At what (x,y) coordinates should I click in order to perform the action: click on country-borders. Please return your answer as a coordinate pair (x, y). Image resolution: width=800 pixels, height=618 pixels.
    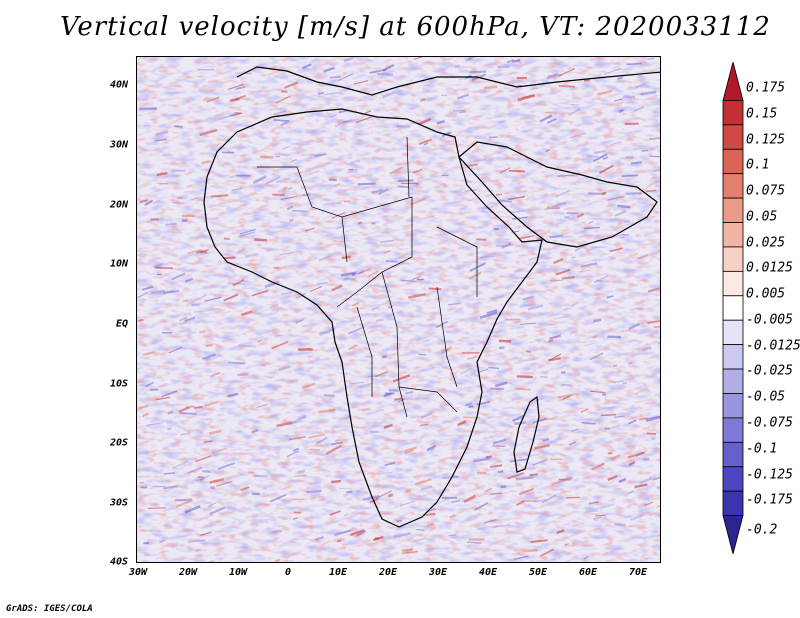
    Looking at the image, I should click on (367, 277).